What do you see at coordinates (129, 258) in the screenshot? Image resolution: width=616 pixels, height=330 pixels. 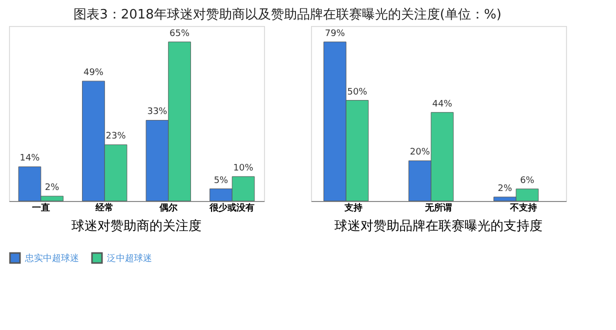 I see `legend-label: 泛中超球迷` at bounding box center [129, 258].